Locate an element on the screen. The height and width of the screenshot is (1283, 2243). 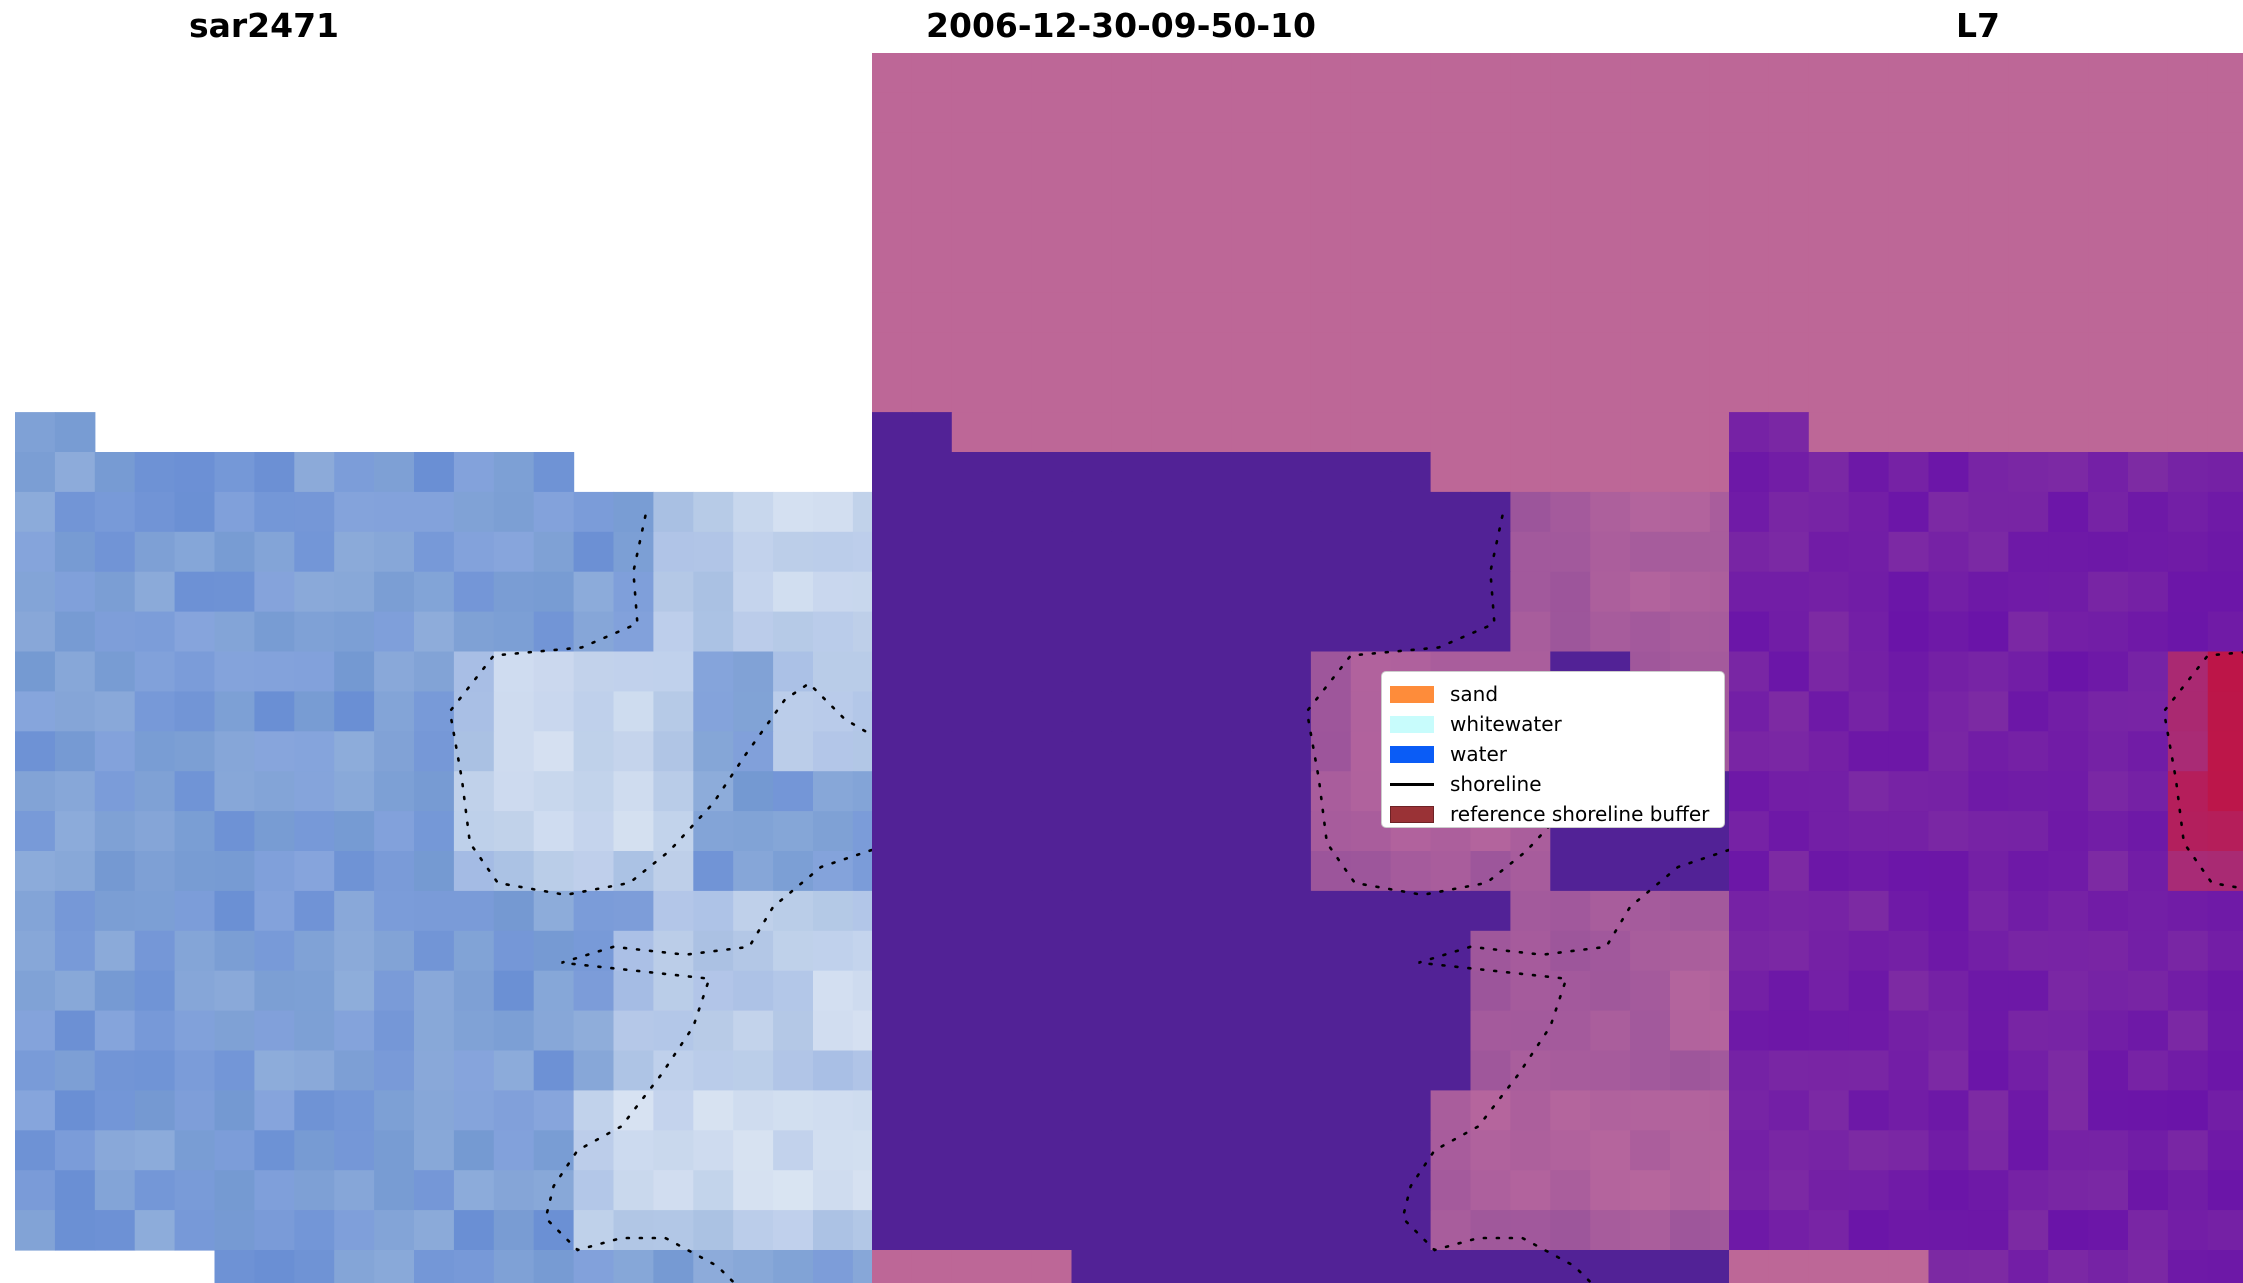
shoreline-line-icon is located at coordinates (1412, 784).